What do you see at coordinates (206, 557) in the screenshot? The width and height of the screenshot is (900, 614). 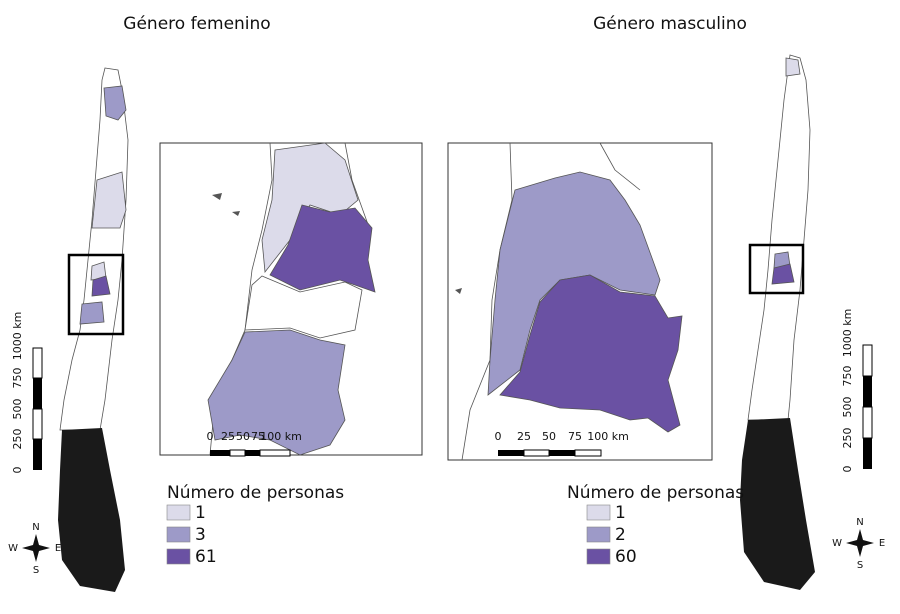 I see `legend-label: 61` at bounding box center [206, 557].